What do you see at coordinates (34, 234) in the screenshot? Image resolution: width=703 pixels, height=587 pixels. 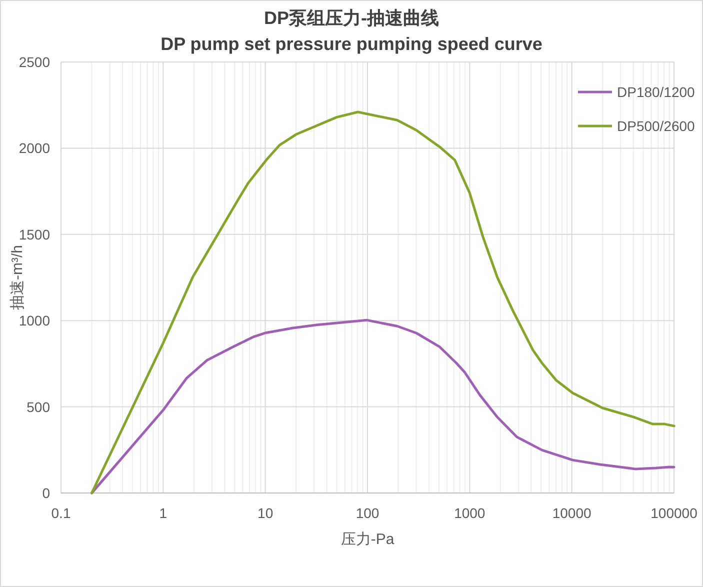 I see `y-tick-label: 1500` at bounding box center [34, 234].